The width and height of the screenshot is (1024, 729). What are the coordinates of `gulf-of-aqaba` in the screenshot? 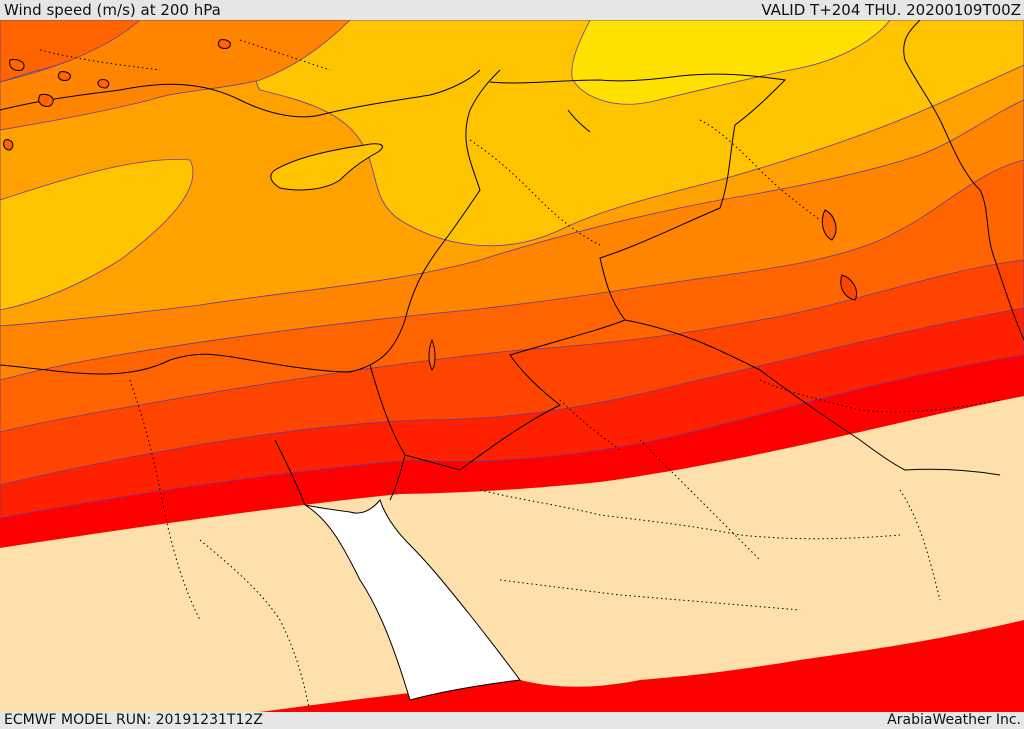 It's located at (397, 477).